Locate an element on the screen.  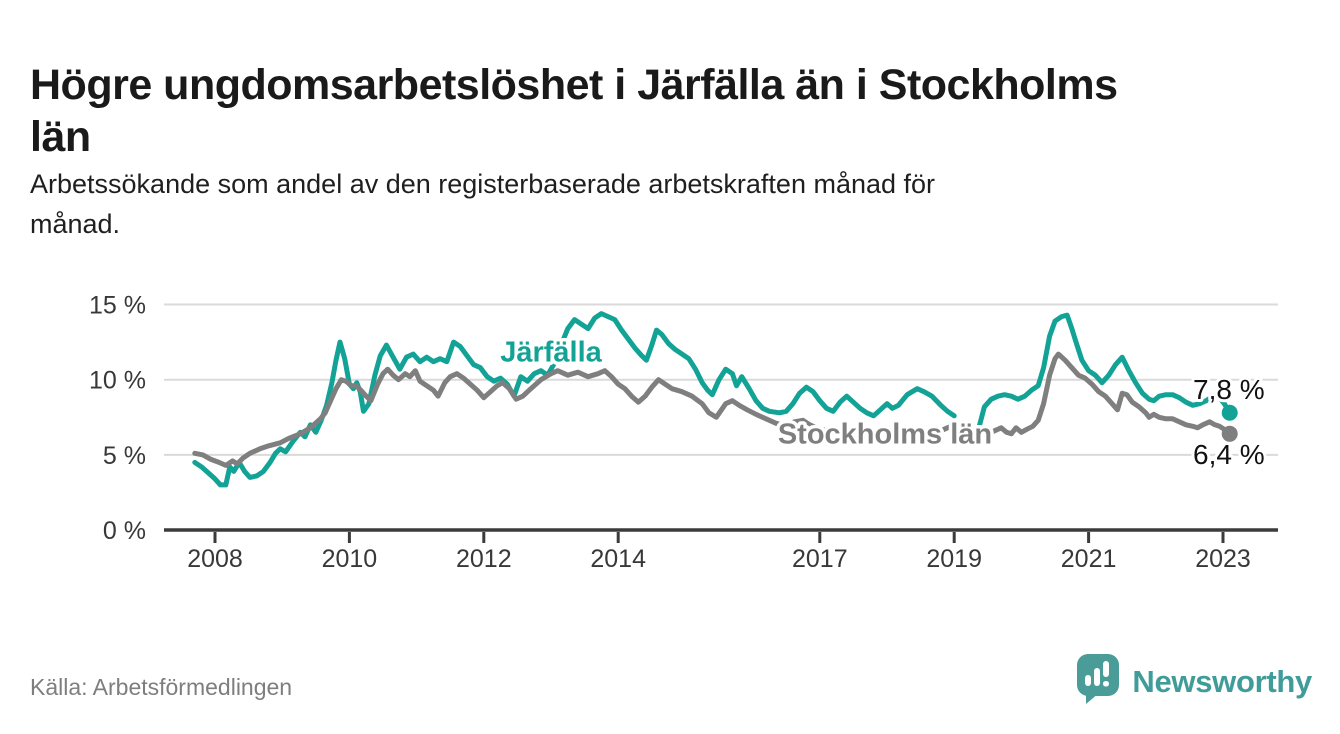
newsworthy-logo: Newsworthy is located at coordinates (1194, 681).